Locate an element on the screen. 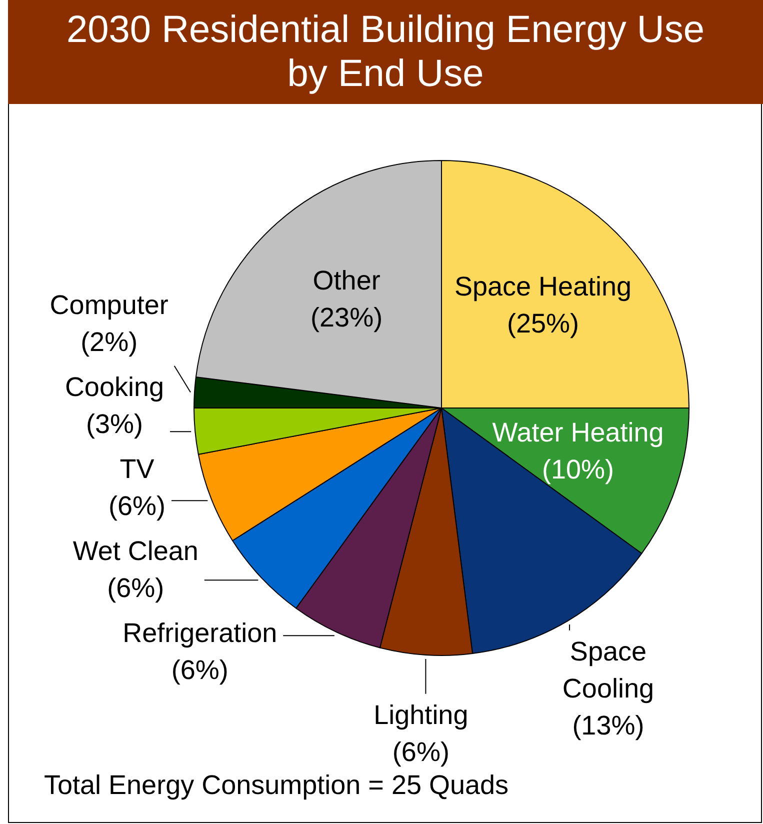 This screenshot has height=824, width=763. data-label: (13%) is located at coordinates (608, 725).